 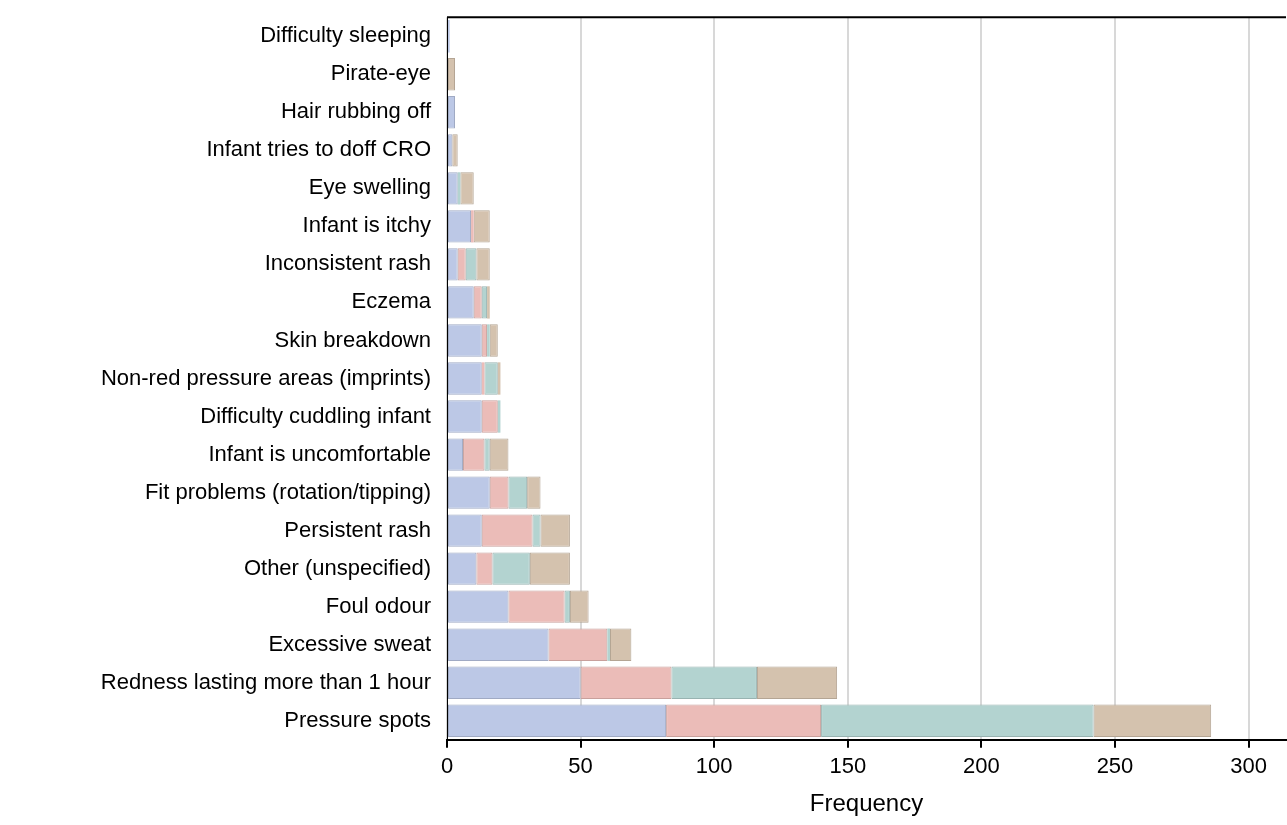 I want to click on y-tick-label: Pirate-eye, so click(x=380, y=73).